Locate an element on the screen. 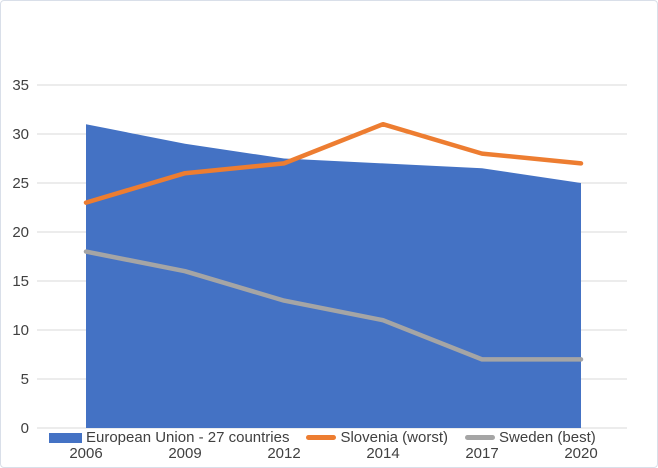 Image resolution: width=658 pixels, height=468 pixels. y-axis-tick-label: 25 is located at coordinates (20, 183).